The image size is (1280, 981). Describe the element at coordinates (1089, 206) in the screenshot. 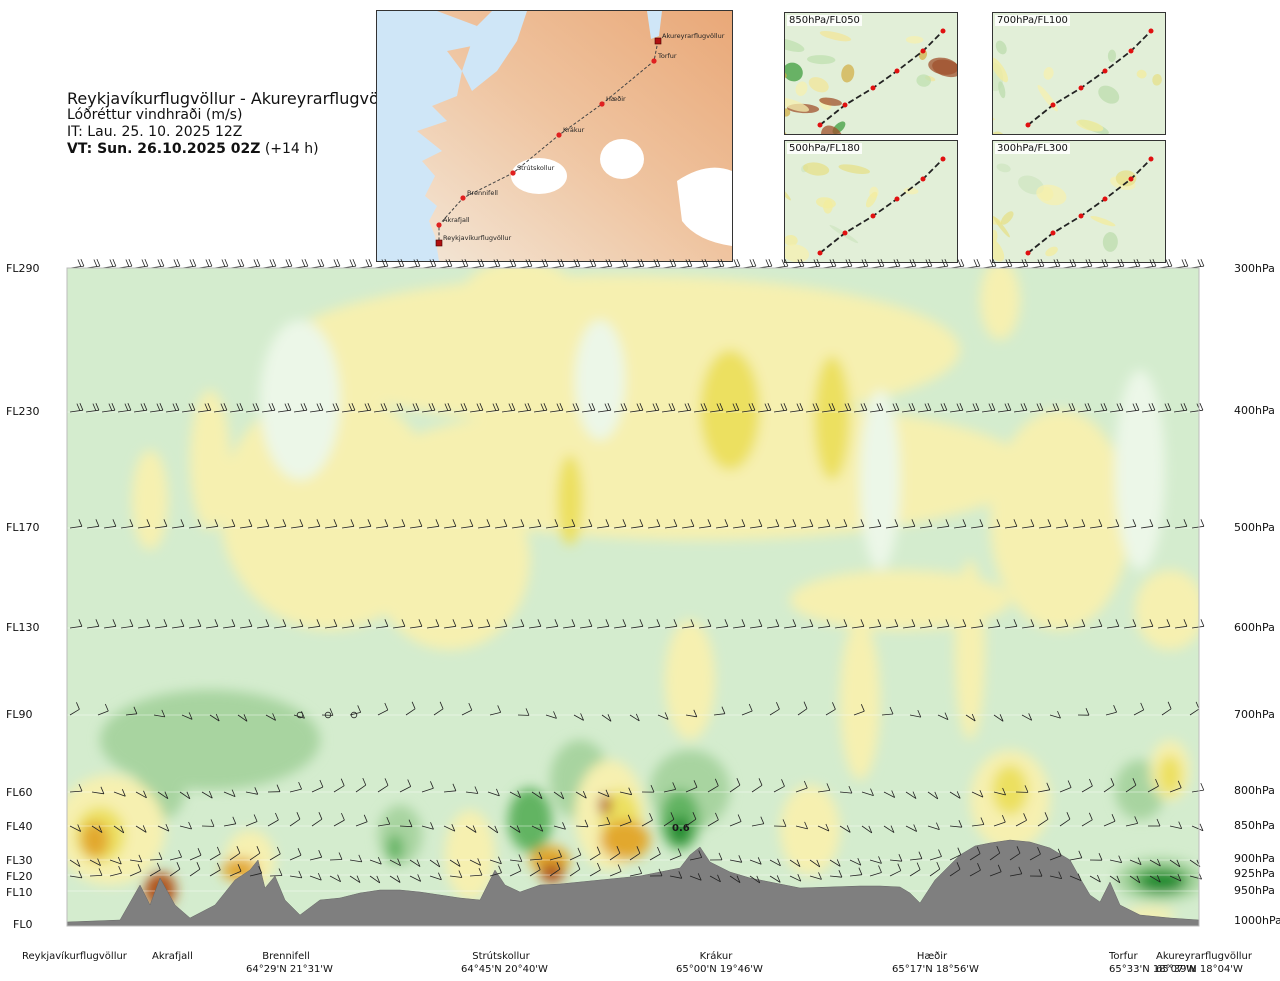

I see `level-map-route` at that location.